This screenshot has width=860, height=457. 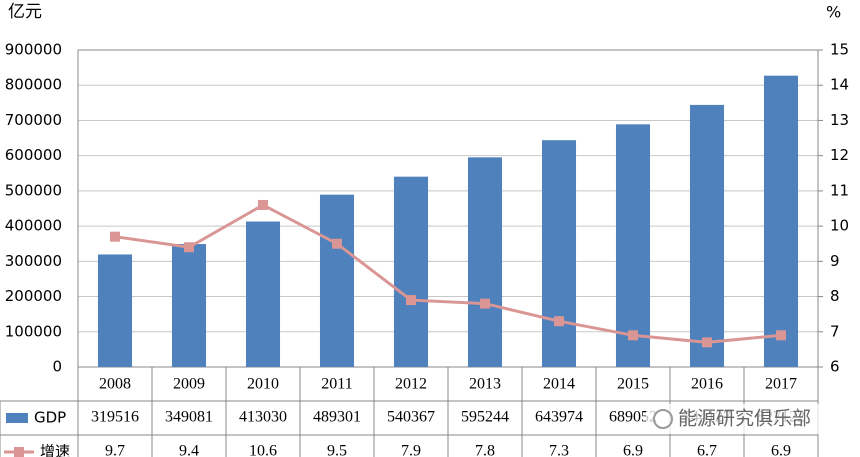 What do you see at coordinates (559, 384) in the screenshot?
I see `x-tick-label: 2014` at bounding box center [559, 384].